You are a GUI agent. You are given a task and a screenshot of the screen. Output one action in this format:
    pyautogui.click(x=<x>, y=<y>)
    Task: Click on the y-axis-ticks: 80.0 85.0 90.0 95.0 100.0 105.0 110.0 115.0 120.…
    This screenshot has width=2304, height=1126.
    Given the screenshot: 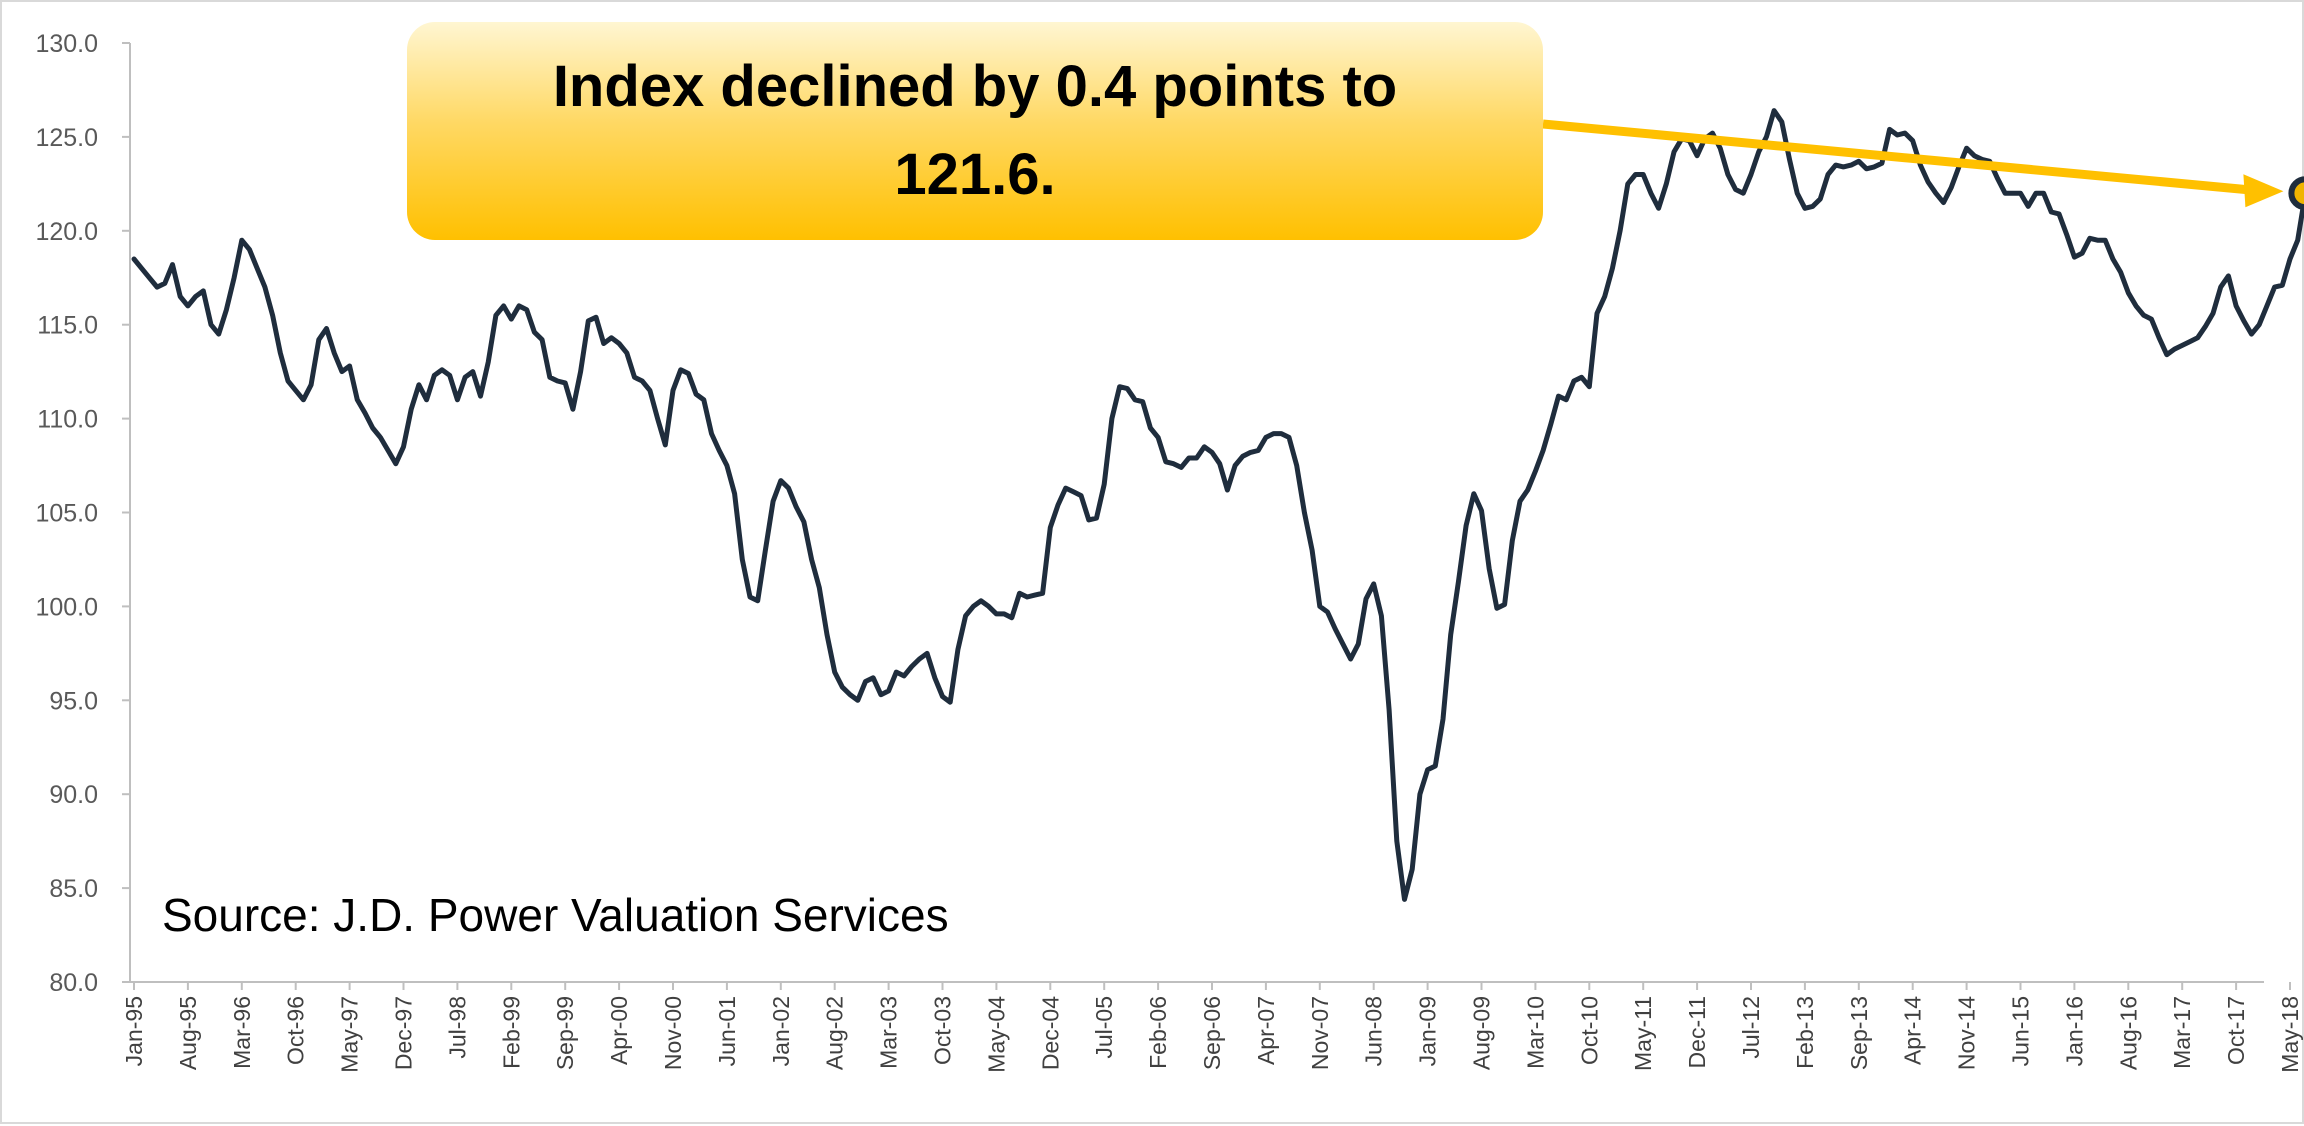 What is the action you would take?
    pyautogui.click(x=82, y=513)
    